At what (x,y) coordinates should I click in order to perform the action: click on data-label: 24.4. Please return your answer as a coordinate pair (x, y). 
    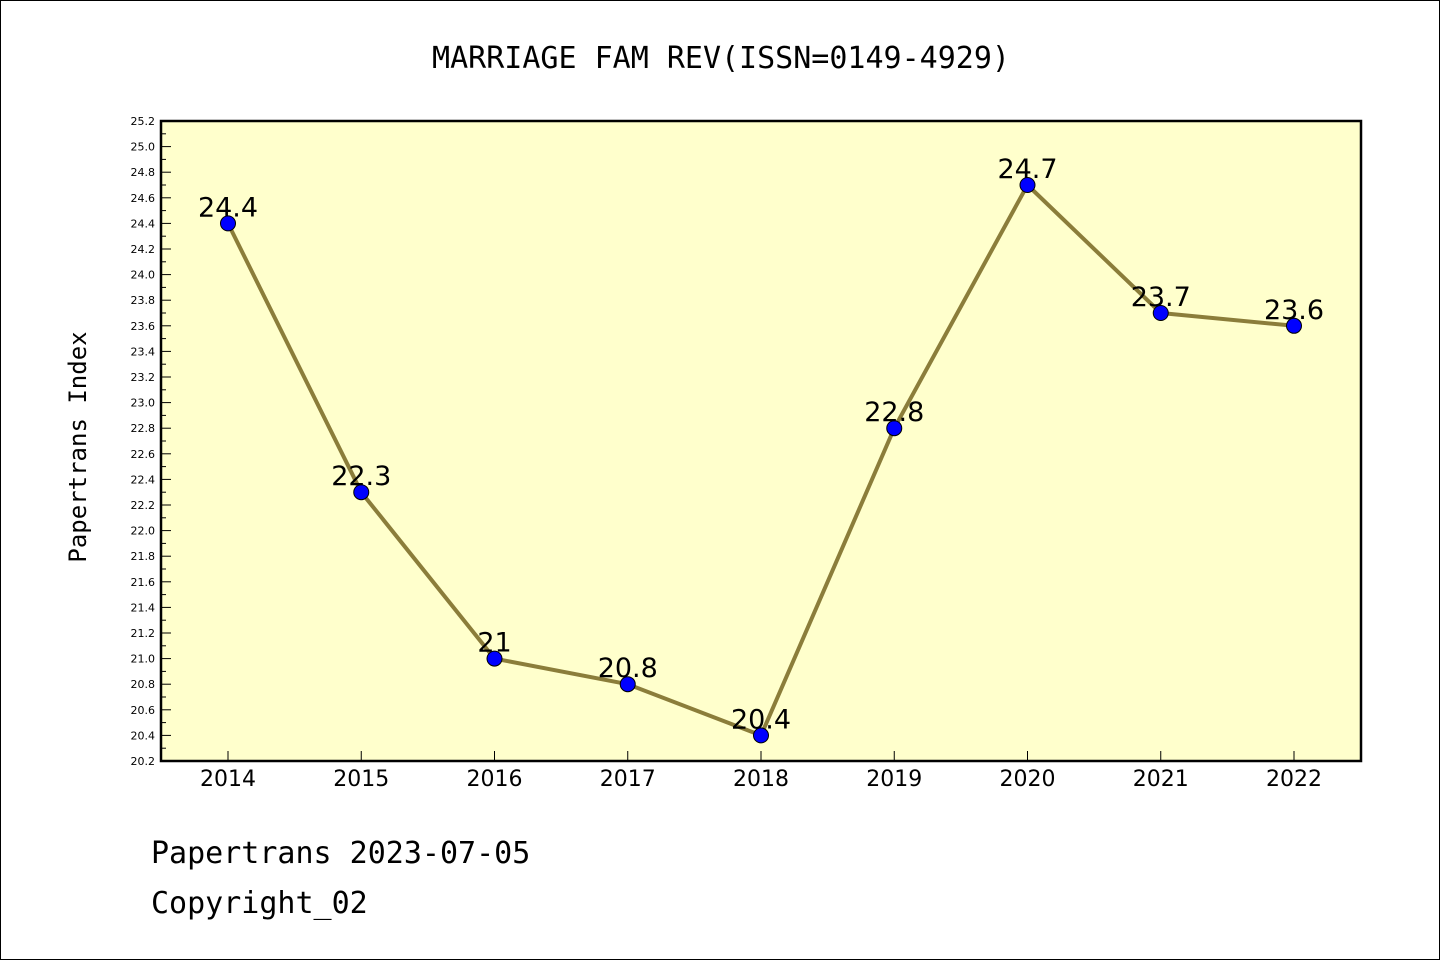
    Looking at the image, I should click on (228, 207).